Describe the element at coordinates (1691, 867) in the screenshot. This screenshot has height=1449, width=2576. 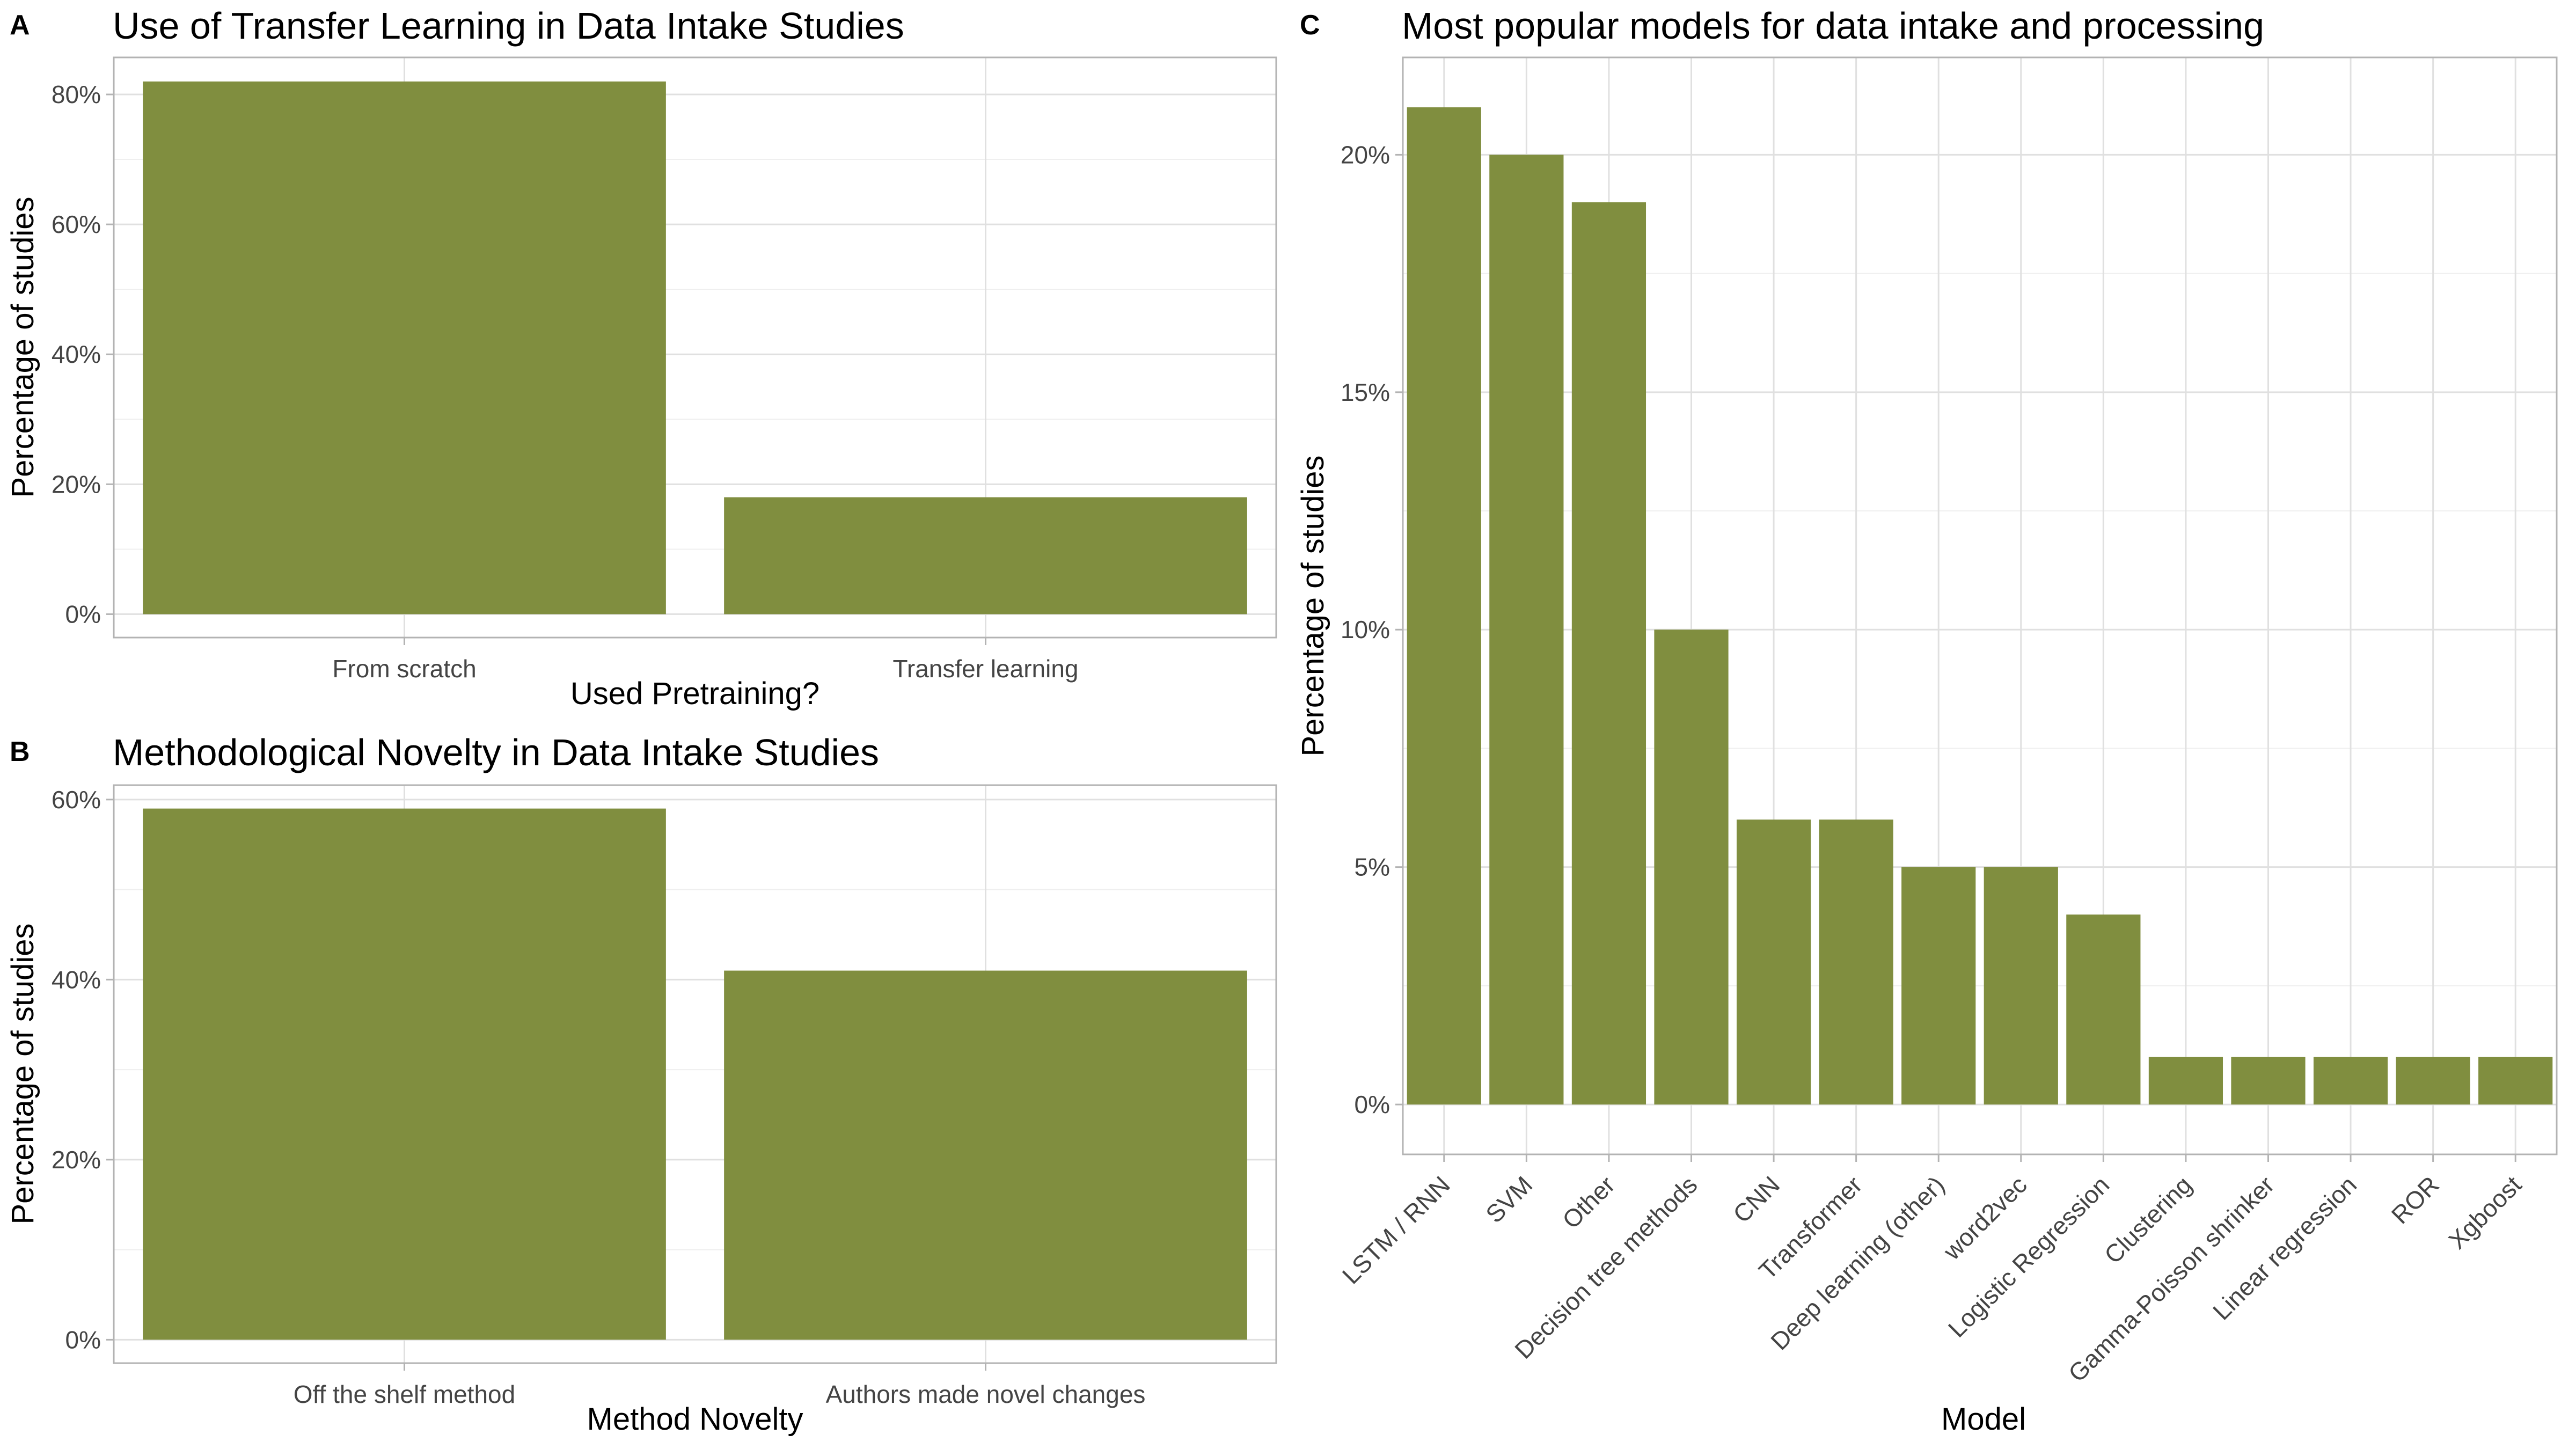
I see `bar-decision-tree-methods` at that location.